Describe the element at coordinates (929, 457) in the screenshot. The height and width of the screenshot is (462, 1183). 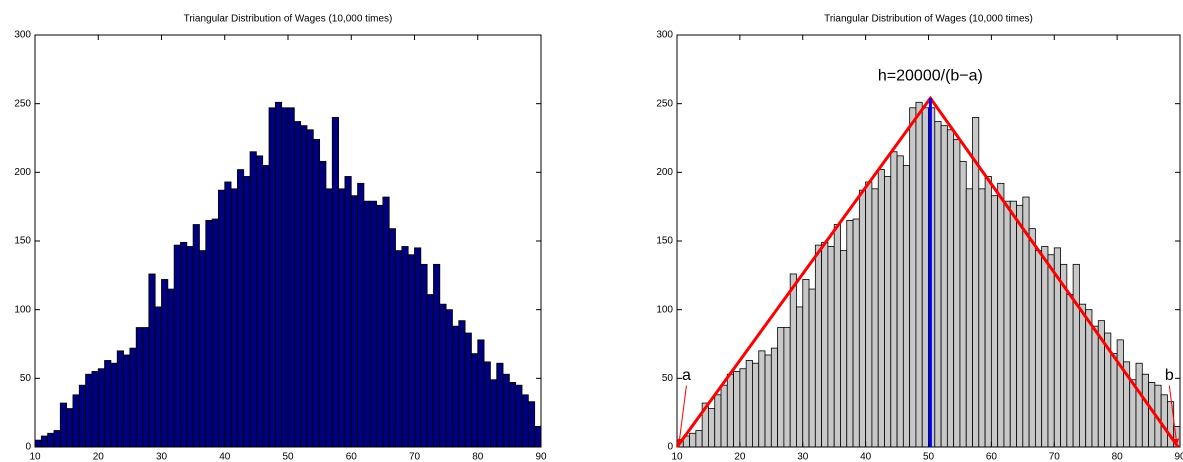
I see `x-tick-label: 50` at that location.